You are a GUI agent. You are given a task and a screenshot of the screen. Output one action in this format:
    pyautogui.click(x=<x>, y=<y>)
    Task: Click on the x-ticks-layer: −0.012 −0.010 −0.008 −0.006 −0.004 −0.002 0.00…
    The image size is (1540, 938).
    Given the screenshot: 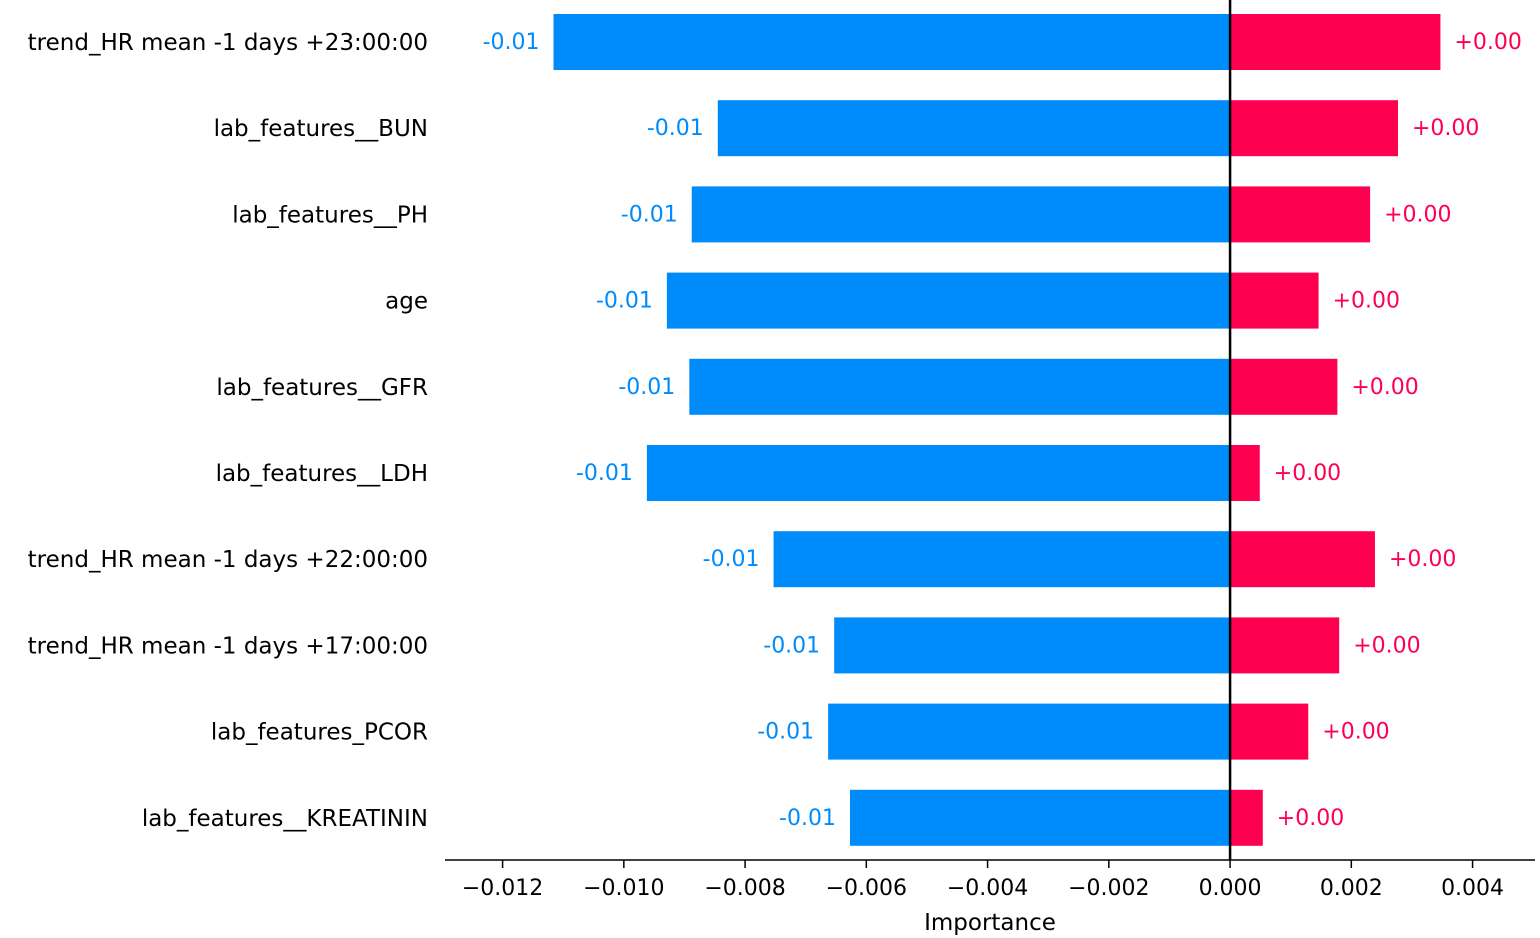 What is the action you would take?
    pyautogui.click(x=983, y=880)
    